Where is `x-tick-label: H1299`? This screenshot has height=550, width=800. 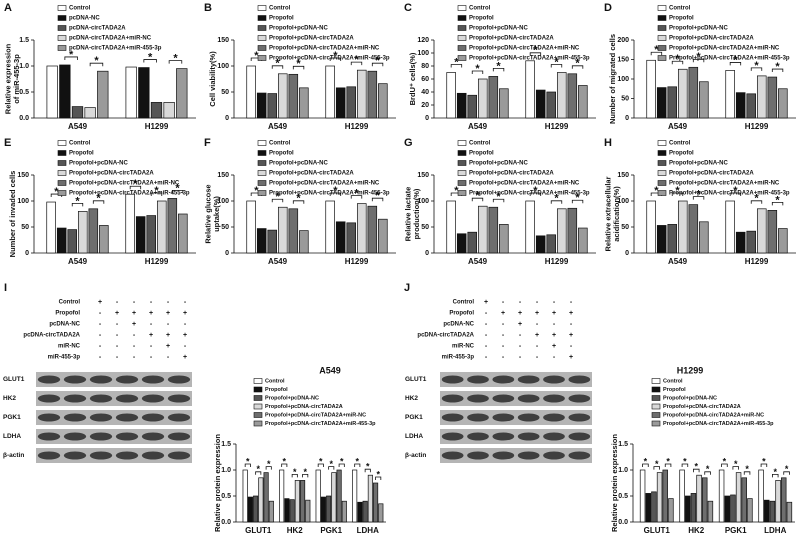
x-tick-label: H1299 is located at coordinates (757, 261).